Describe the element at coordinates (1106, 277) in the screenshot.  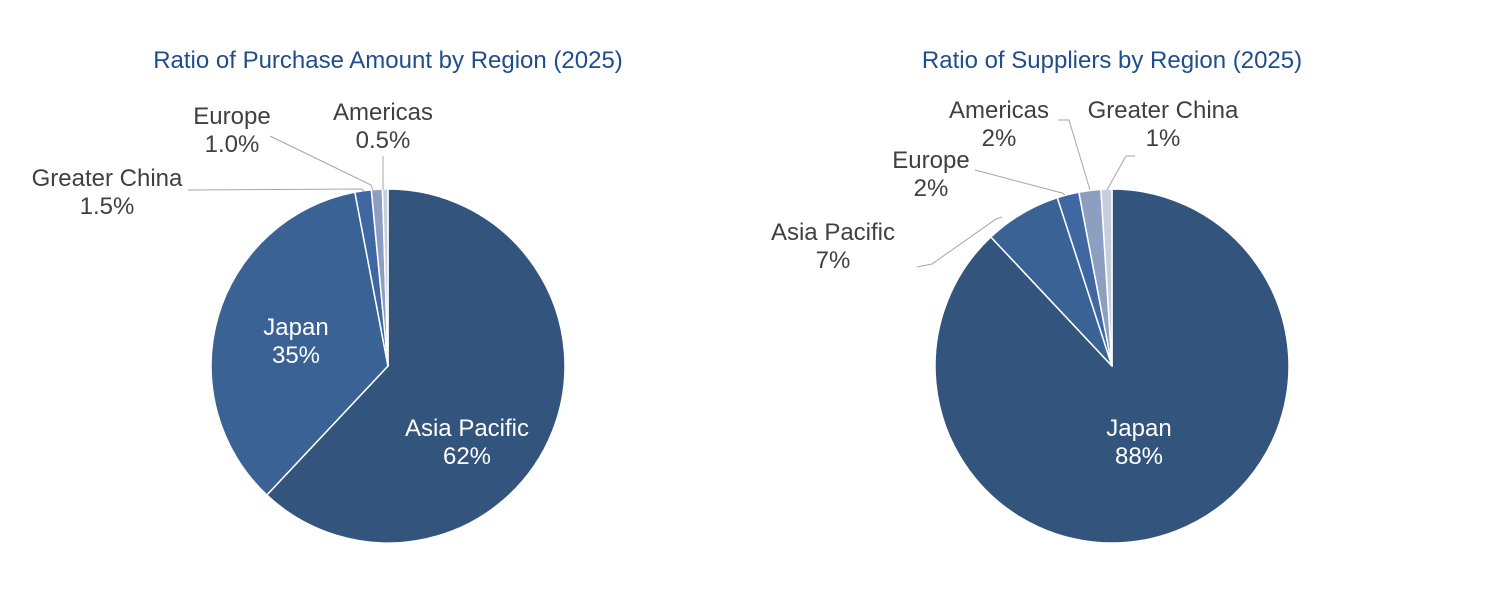
I see `pie-slice-greater-china` at that location.